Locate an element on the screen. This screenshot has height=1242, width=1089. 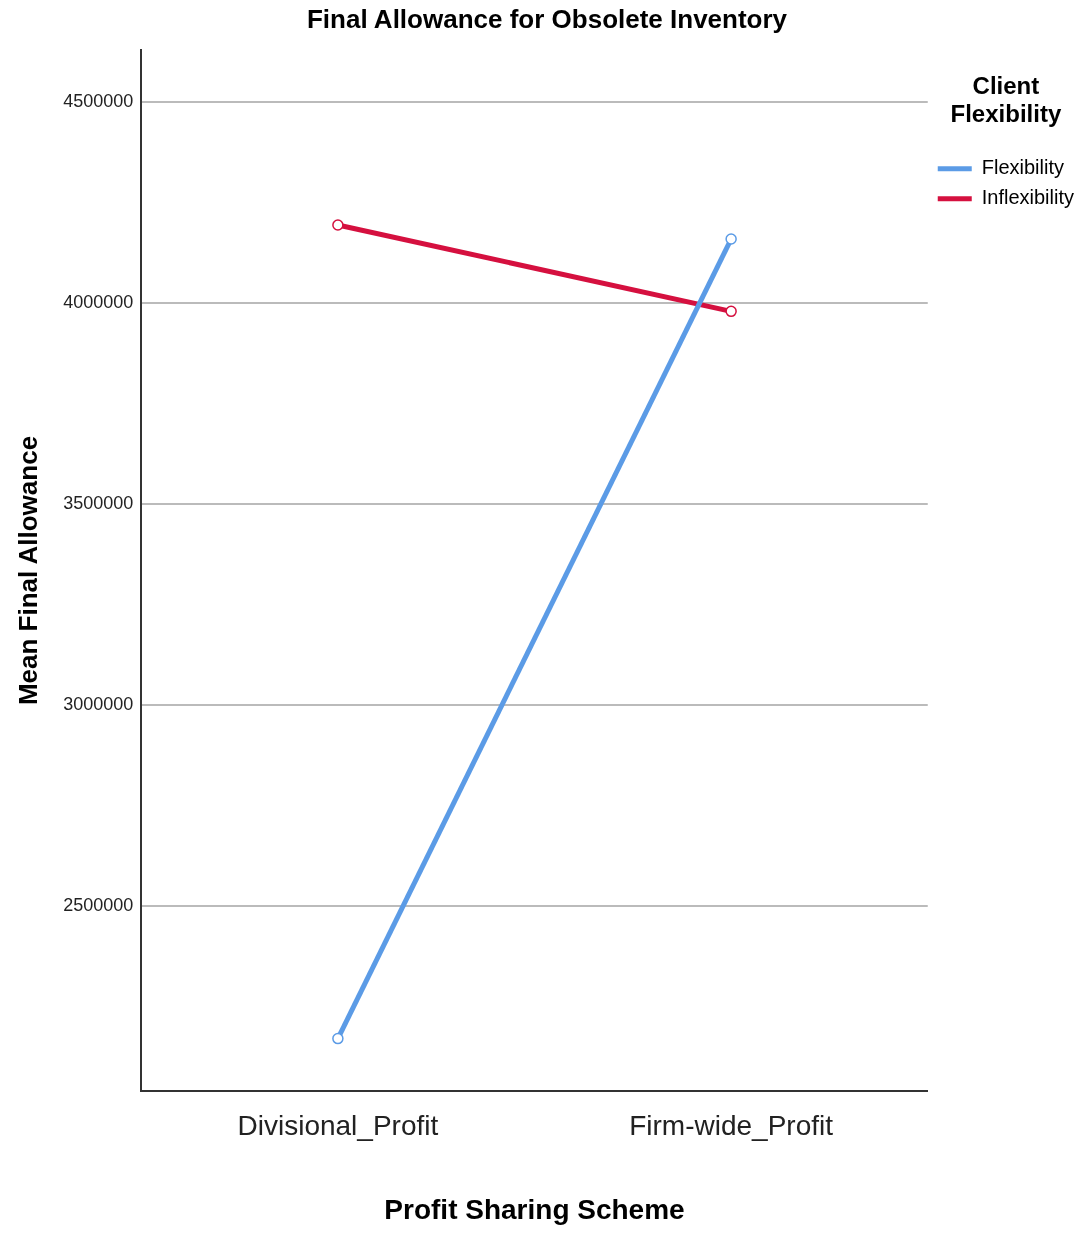
x-tick-label: Firm-wide_Profit is located at coordinates (731, 1126).